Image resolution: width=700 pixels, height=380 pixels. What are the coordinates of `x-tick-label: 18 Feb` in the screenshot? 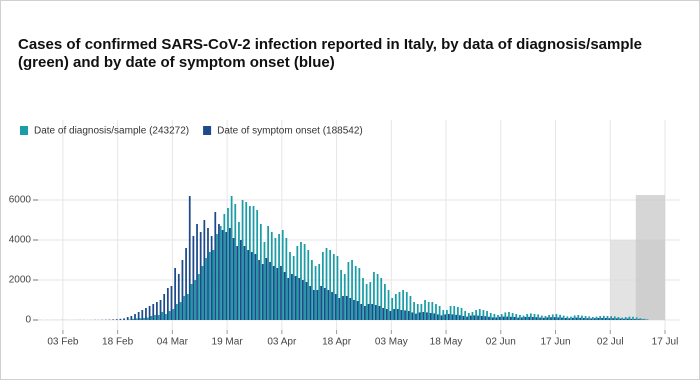 It's located at (118, 342).